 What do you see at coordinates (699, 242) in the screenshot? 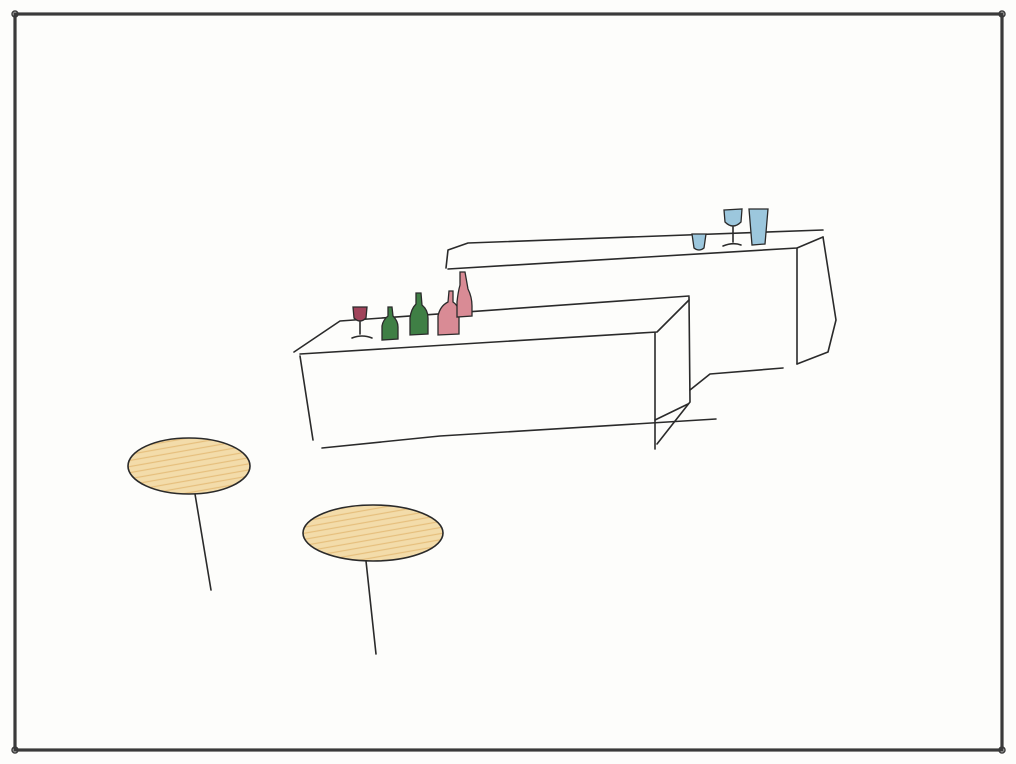
I see `tumbler-blue-icon` at bounding box center [699, 242].